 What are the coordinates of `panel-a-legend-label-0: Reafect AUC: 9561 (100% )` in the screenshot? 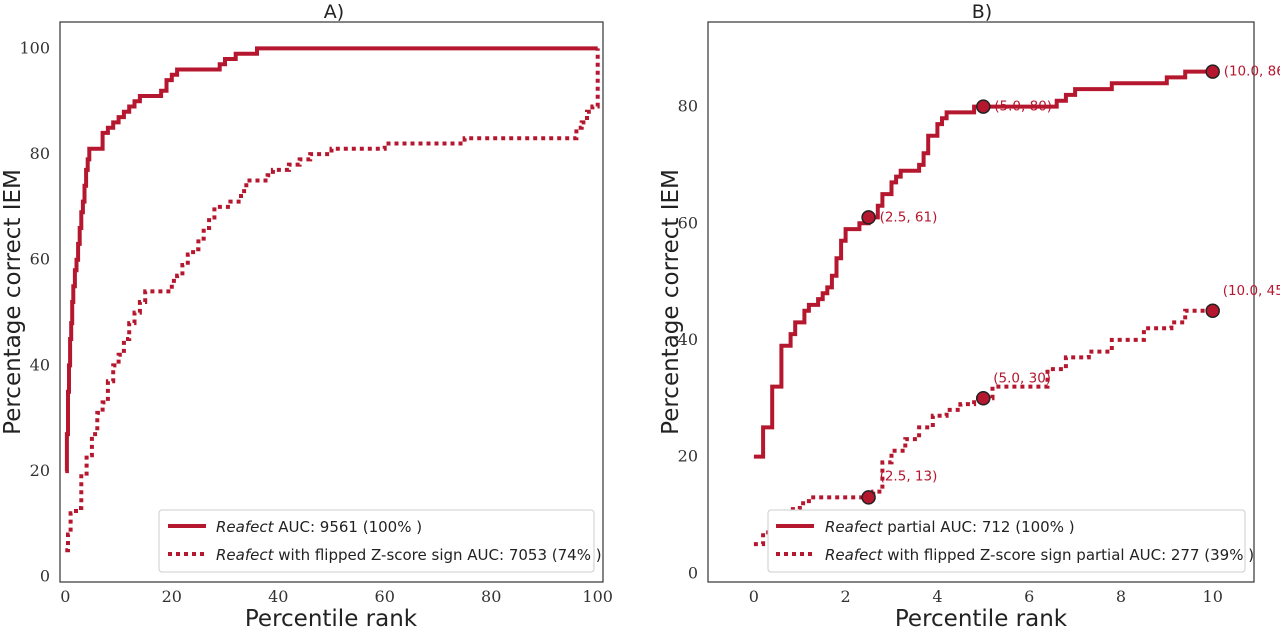 It's located at (319, 527).